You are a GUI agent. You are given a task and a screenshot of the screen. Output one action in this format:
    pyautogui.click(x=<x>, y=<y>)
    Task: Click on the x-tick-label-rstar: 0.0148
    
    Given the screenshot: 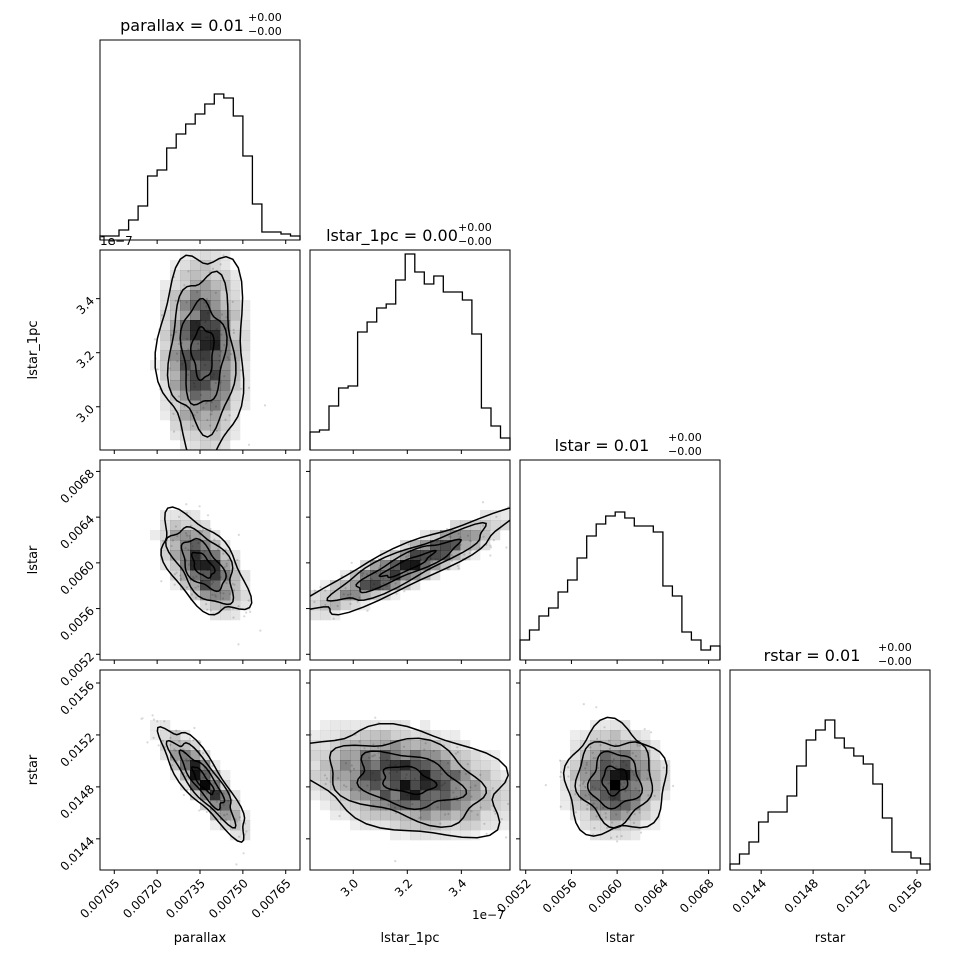 What is the action you would take?
    pyautogui.click(x=802, y=896)
    